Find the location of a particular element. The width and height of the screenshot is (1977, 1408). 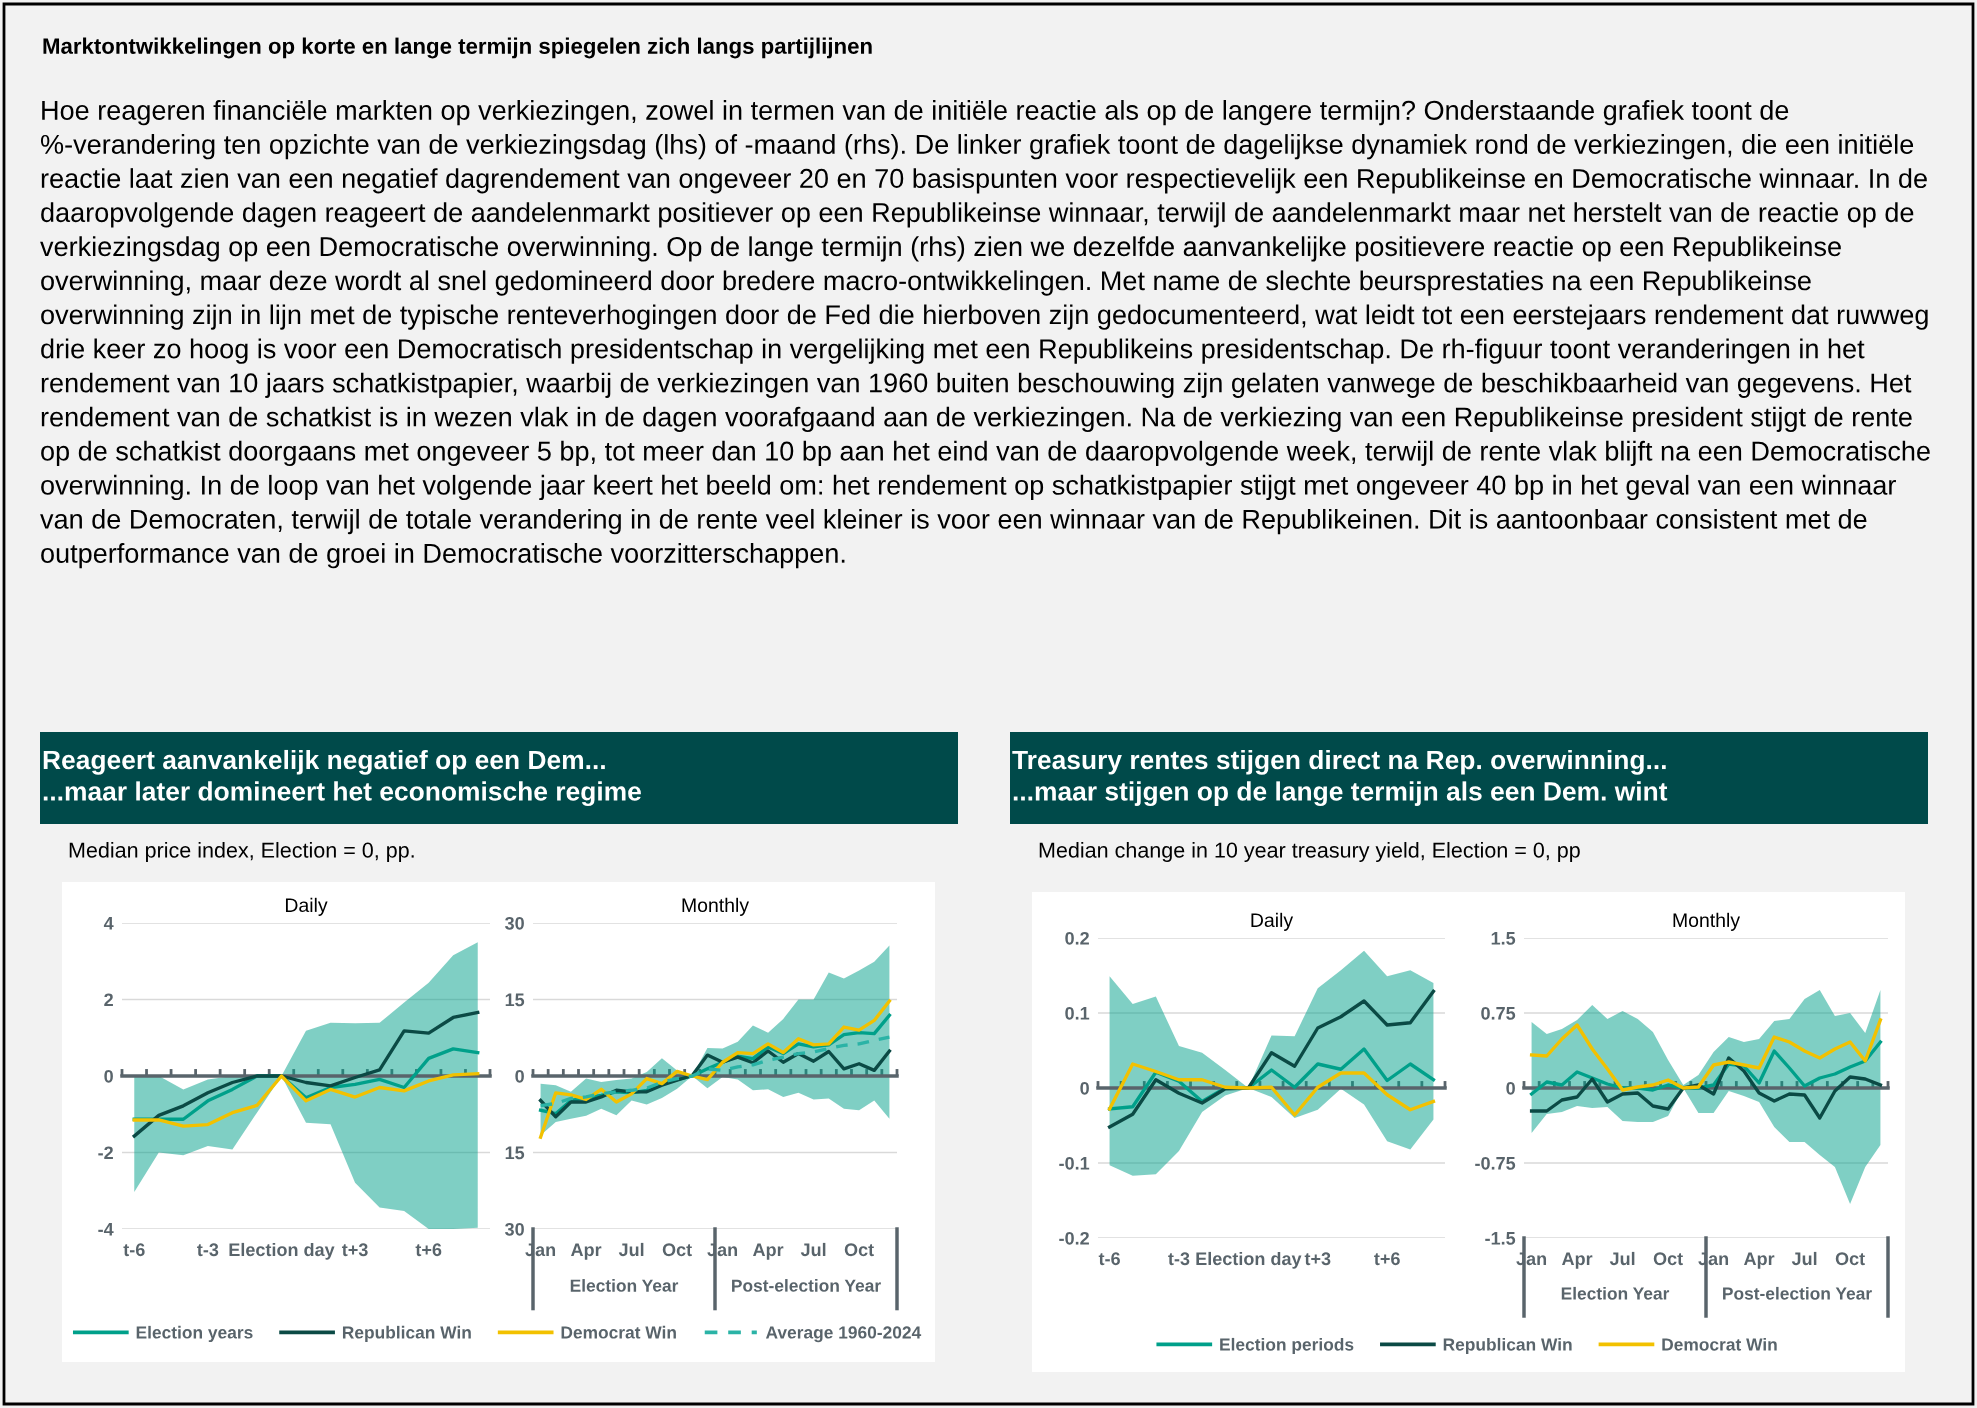

y-tick-label: 4 is located at coordinates (108, 923).